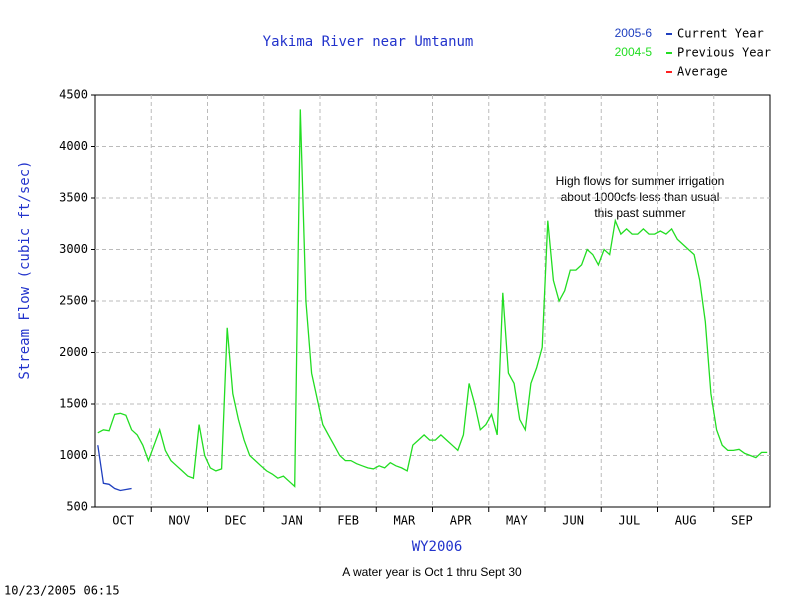  I want to click on x-tick-label: OCT, so click(123, 521).